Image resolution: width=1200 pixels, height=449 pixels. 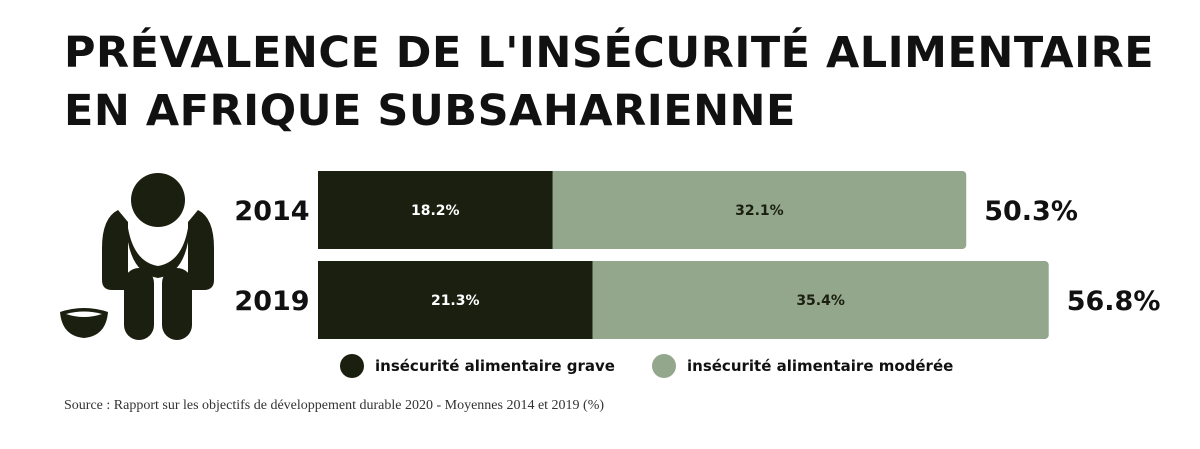 What do you see at coordinates (137, 256) in the screenshot?
I see `person-hunger-with-bowl-icon` at bounding box center [137, 256].